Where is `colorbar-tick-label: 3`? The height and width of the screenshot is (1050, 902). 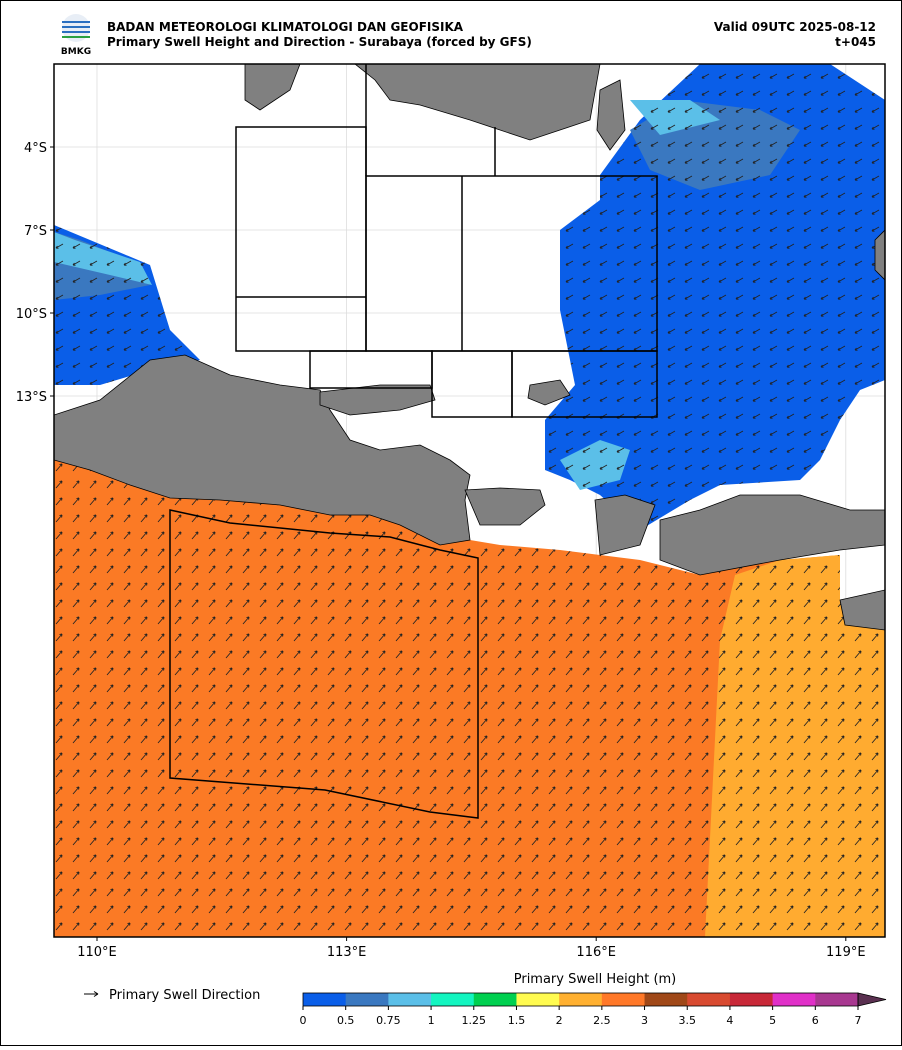 colorbar-tick-label: 3 is located at coordinates (644, 1020).